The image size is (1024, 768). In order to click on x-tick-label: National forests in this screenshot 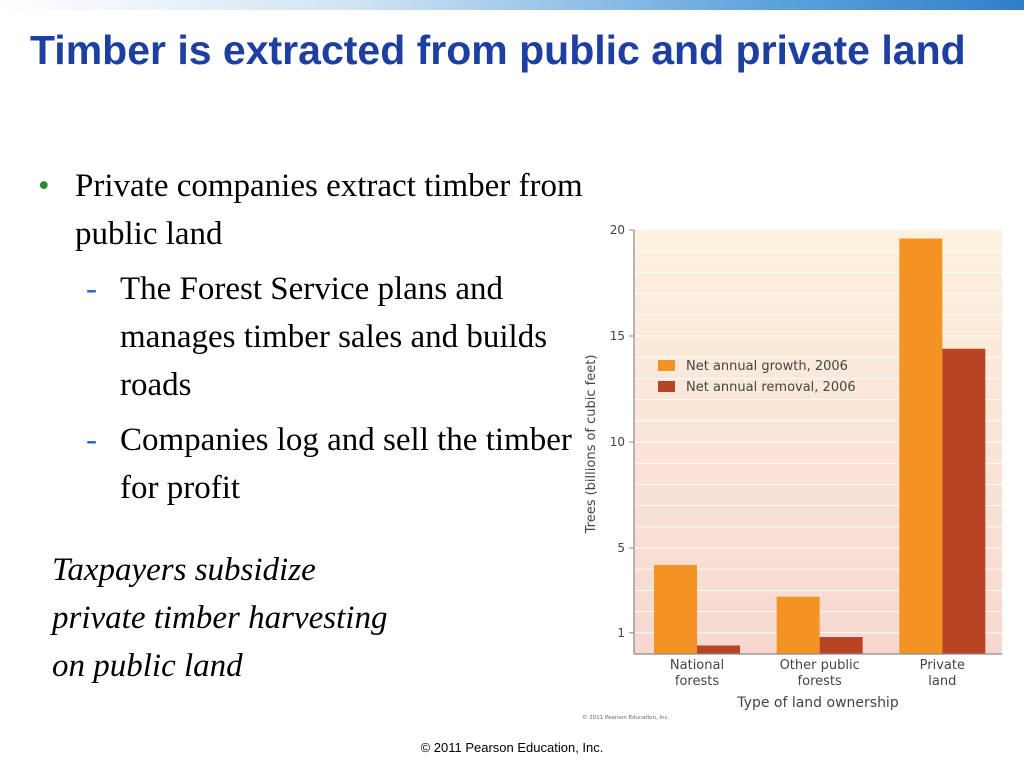, I will do `click(697, 673)`.